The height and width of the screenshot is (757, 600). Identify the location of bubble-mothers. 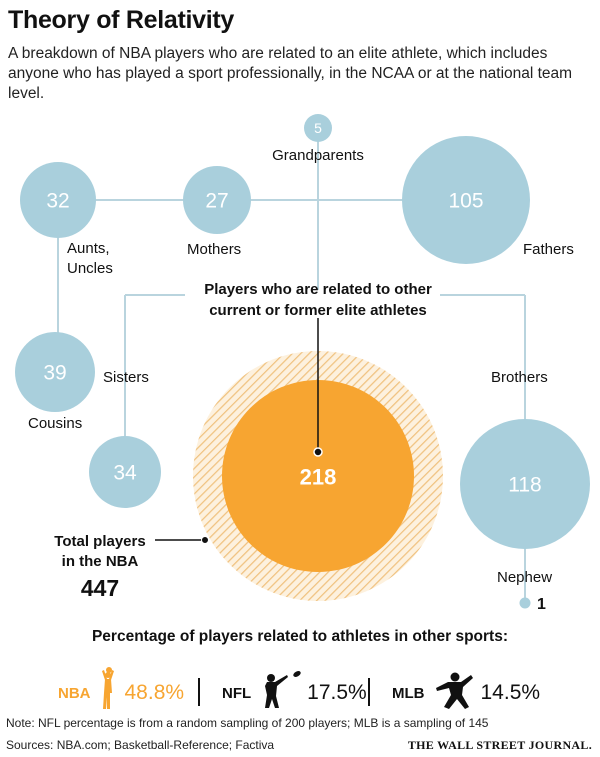
(217, 200).